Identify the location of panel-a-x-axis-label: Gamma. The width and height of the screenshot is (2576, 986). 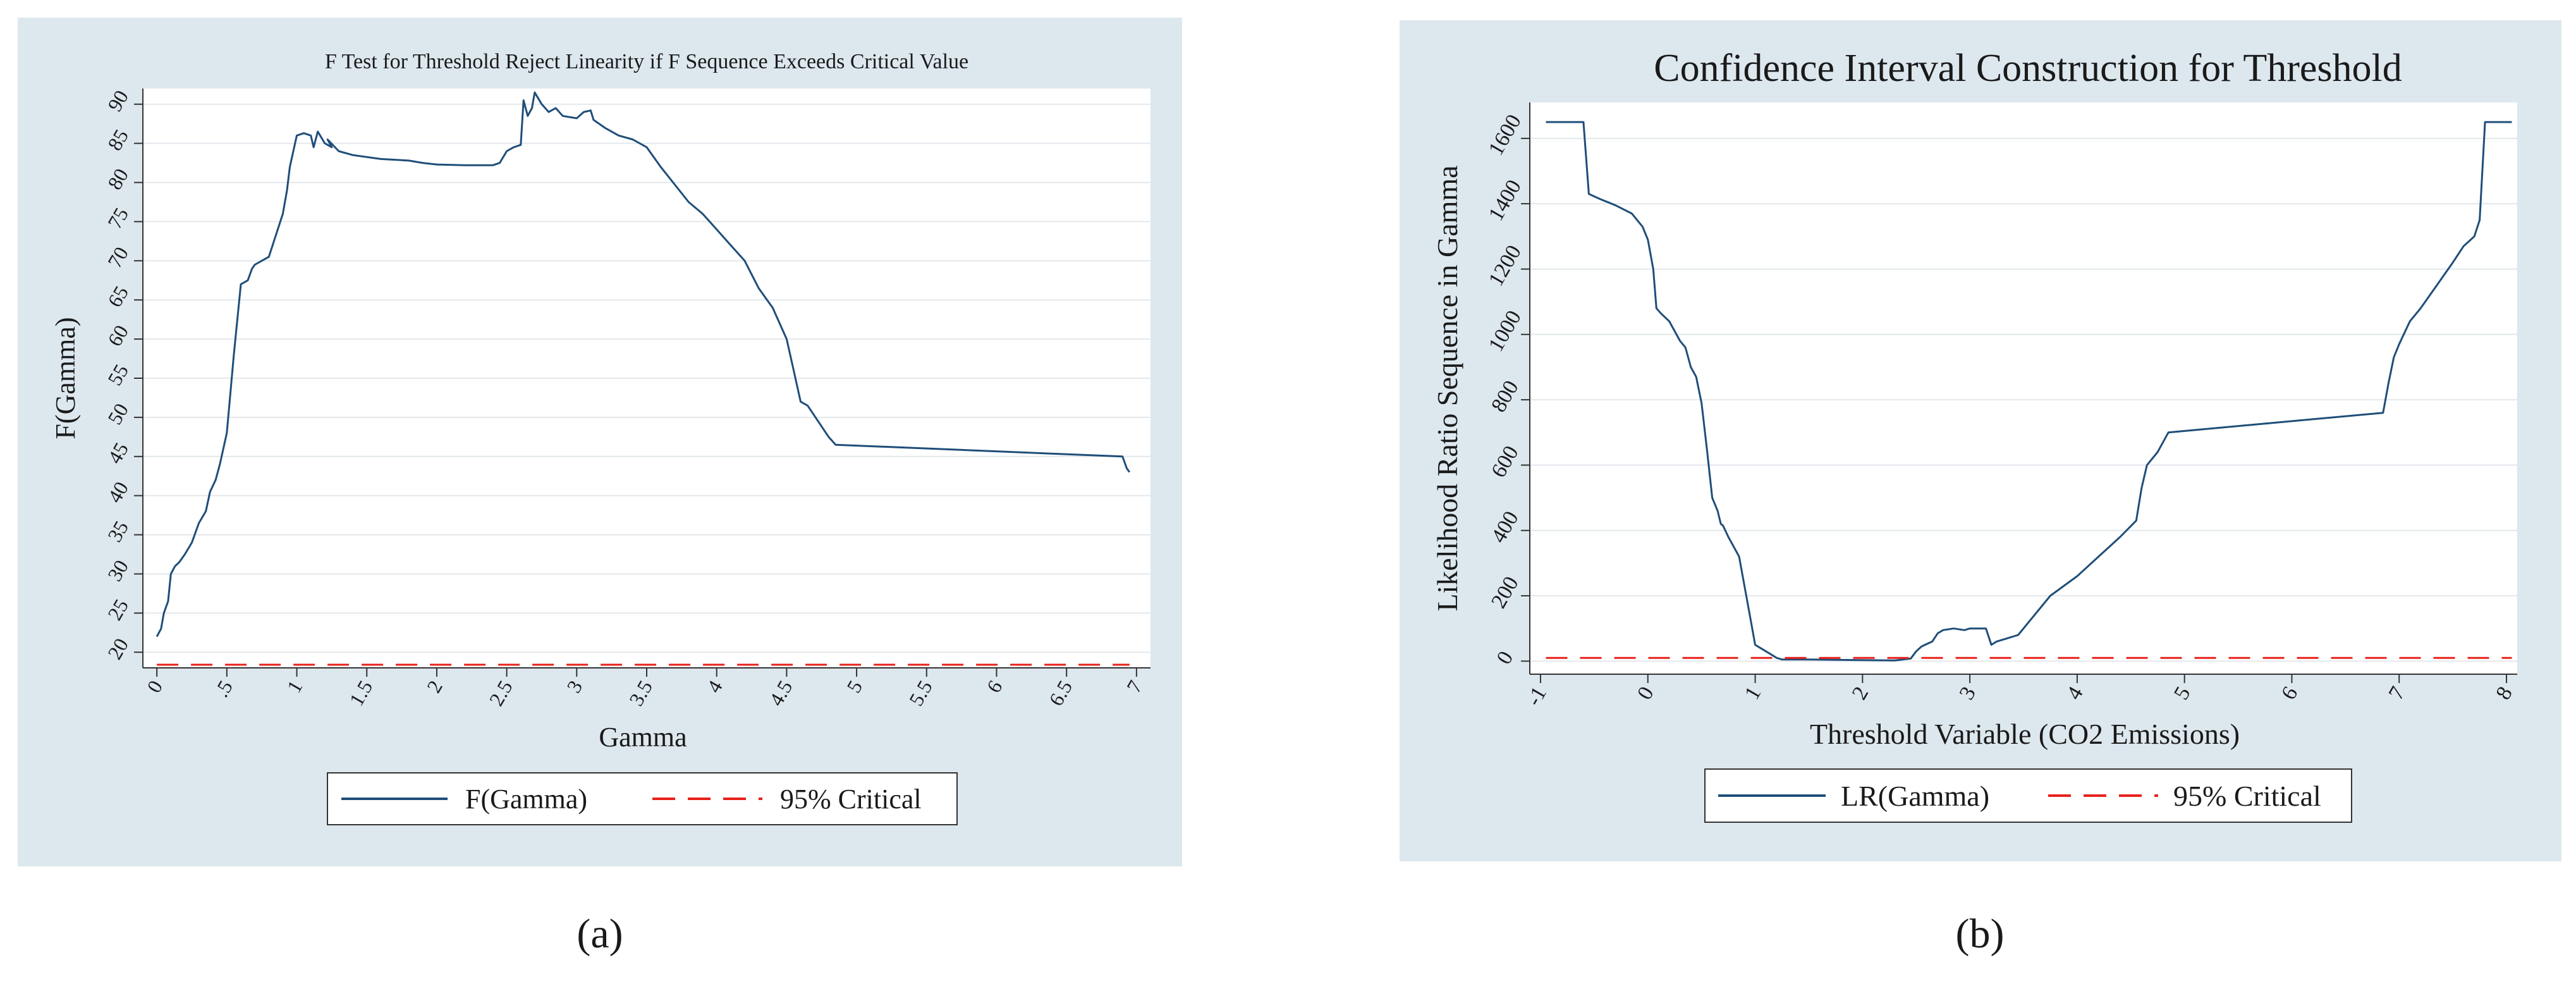
(643, 738).